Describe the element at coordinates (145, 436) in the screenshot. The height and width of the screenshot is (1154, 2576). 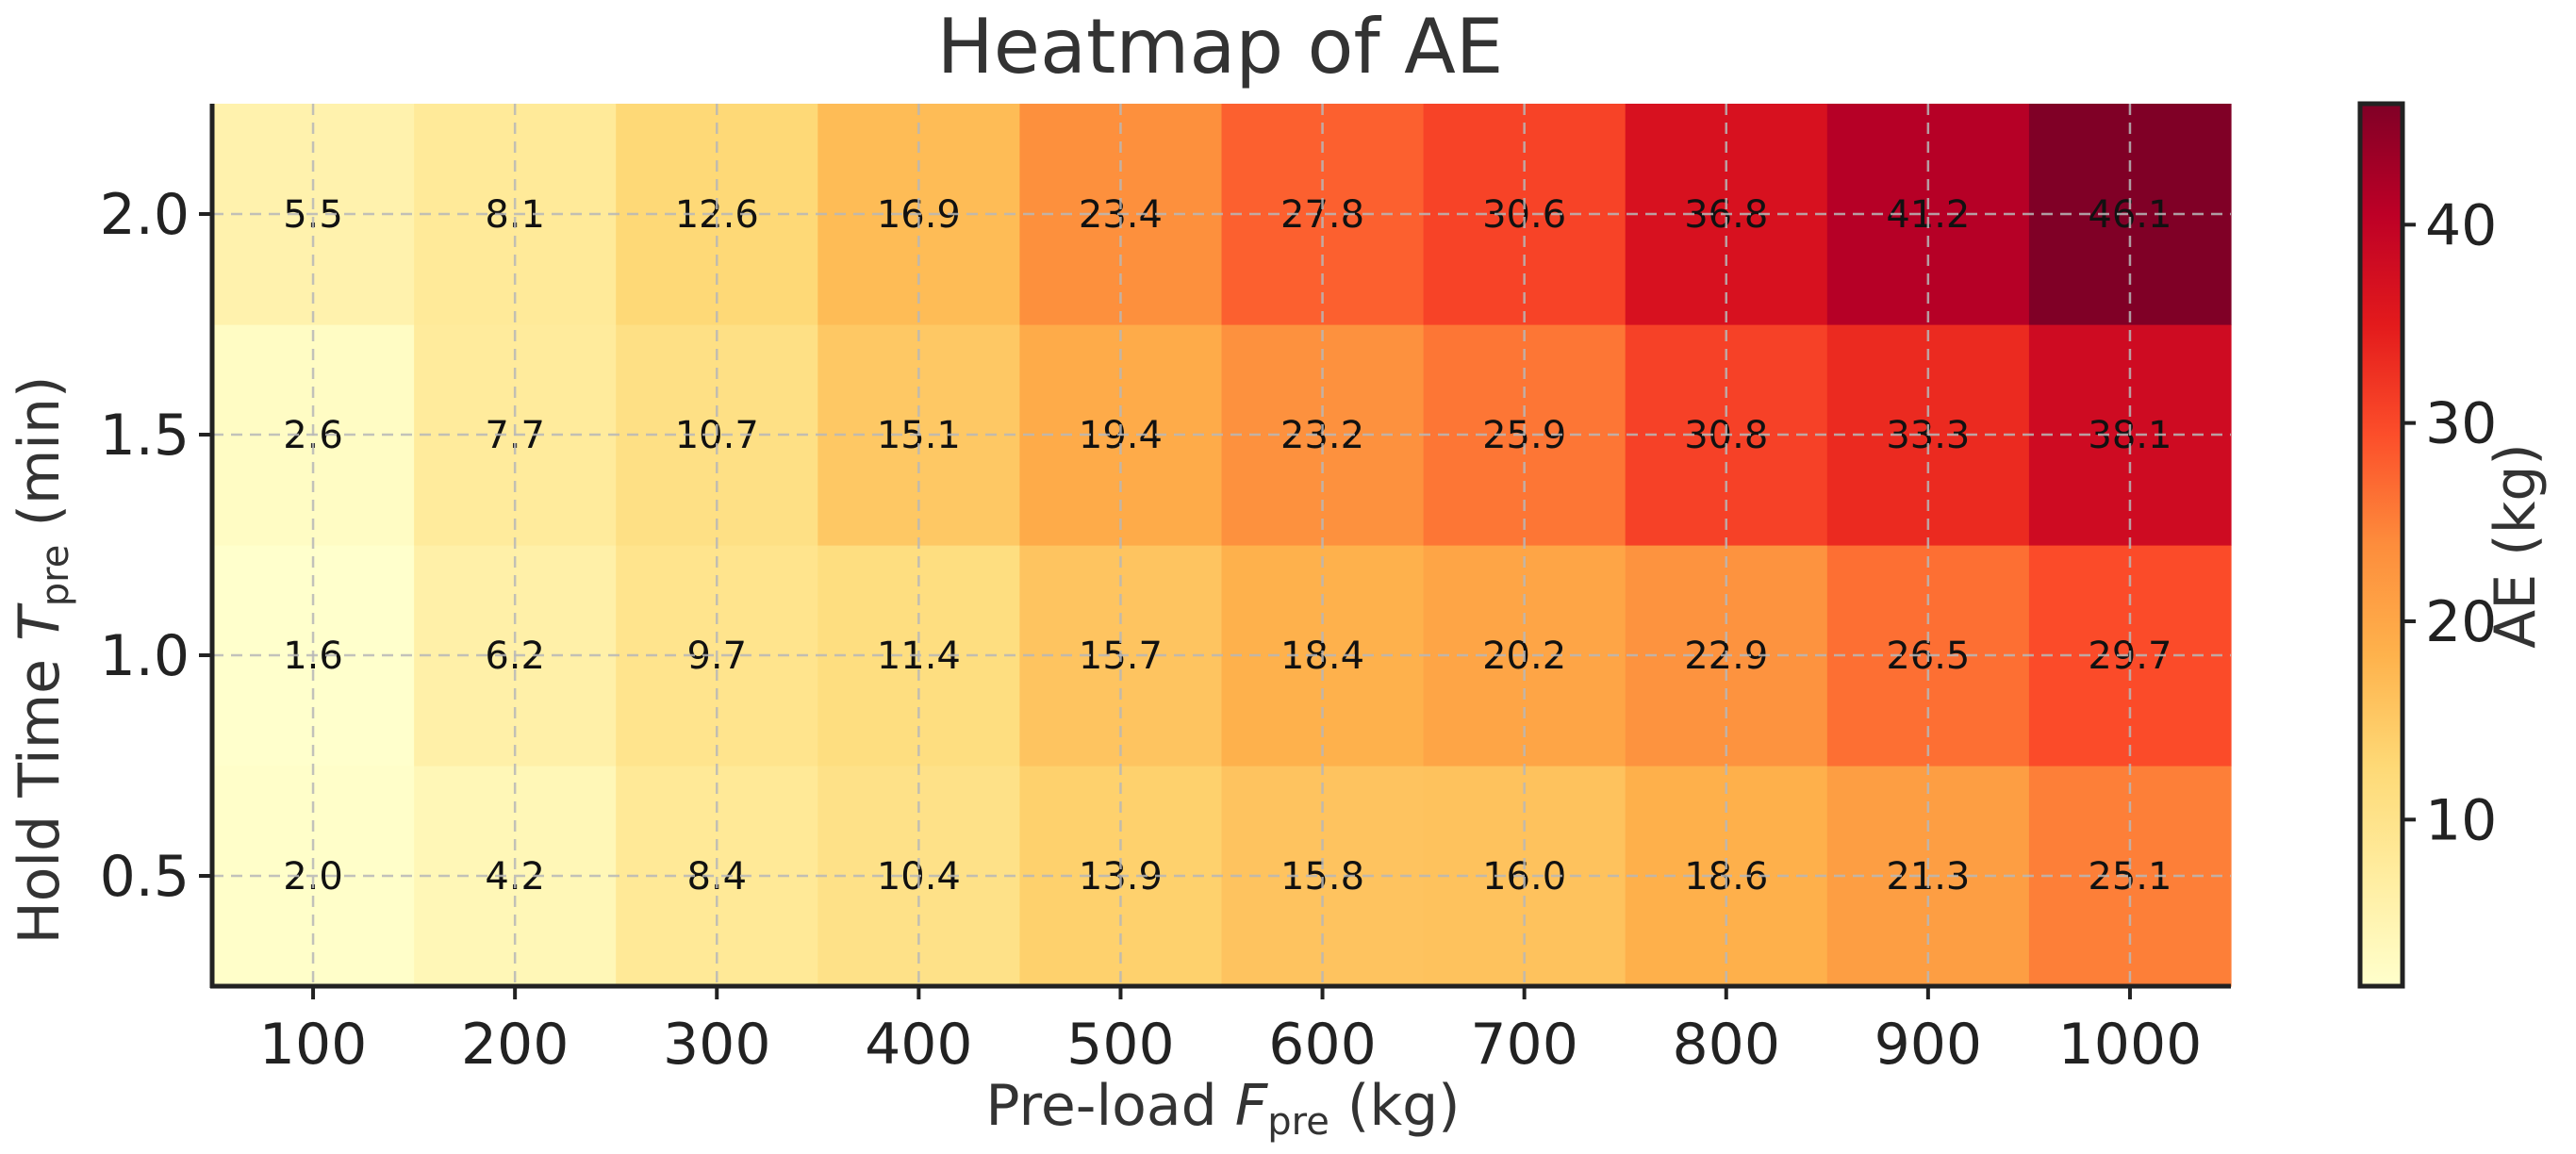
I see `y-tick-label: 1.5` at that location.